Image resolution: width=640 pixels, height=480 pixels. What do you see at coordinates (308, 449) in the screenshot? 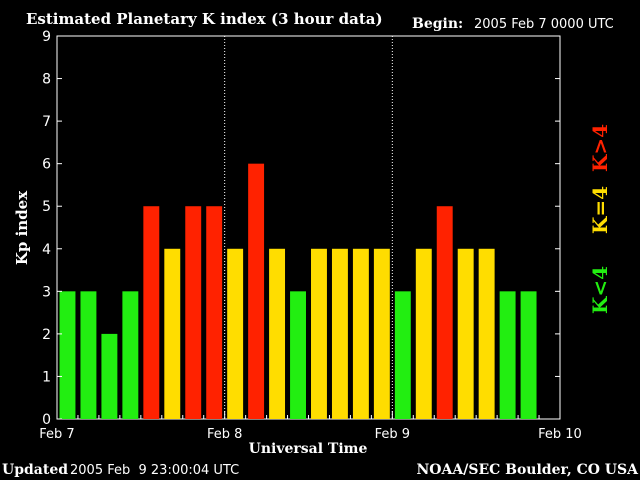
I see `x-axis-label: Universal Time` at bounding box center [308, 449].